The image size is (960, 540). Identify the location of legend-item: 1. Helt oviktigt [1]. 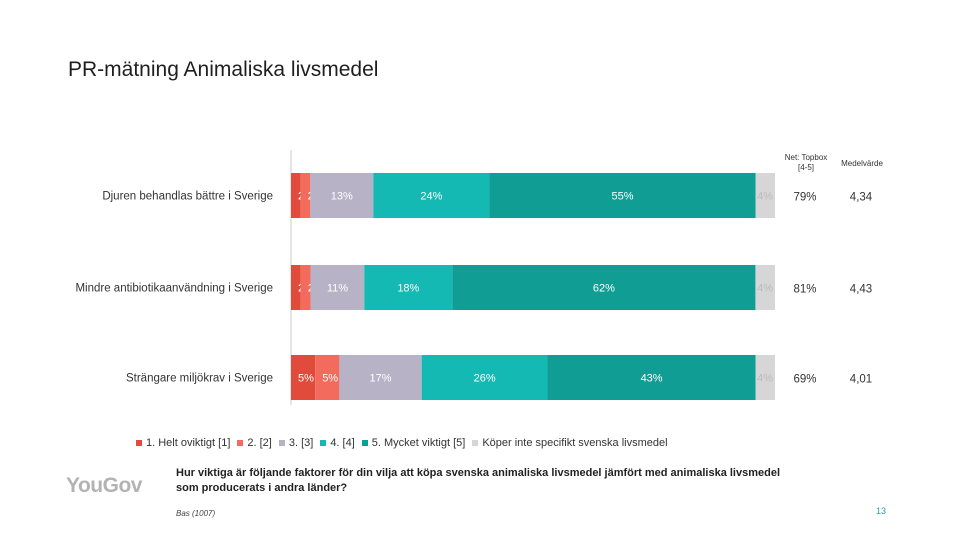
(183, 443).